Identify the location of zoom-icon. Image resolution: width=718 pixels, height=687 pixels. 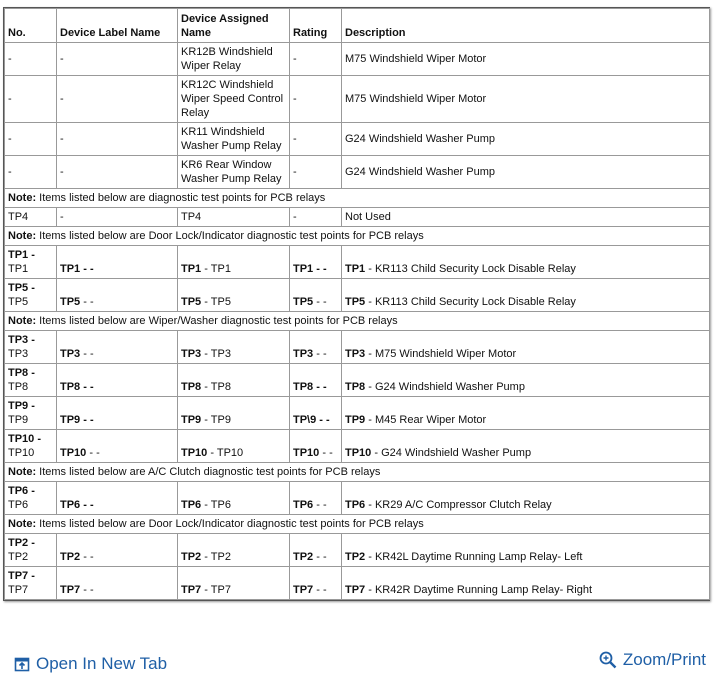
(608, 660).